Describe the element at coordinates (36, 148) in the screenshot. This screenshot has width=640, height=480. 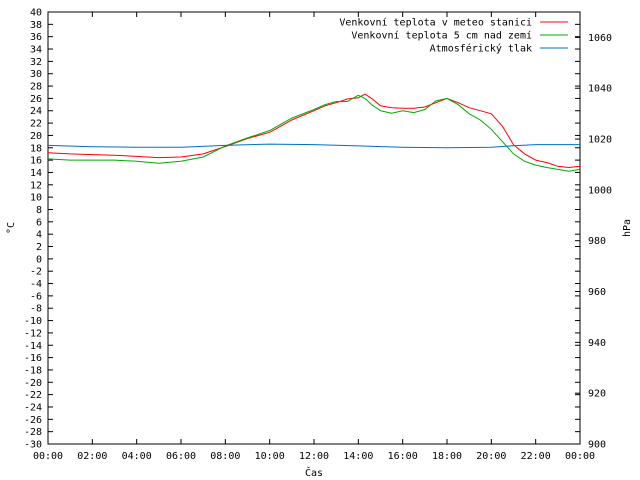
I see `y-left-tick-label: 18` at that location.